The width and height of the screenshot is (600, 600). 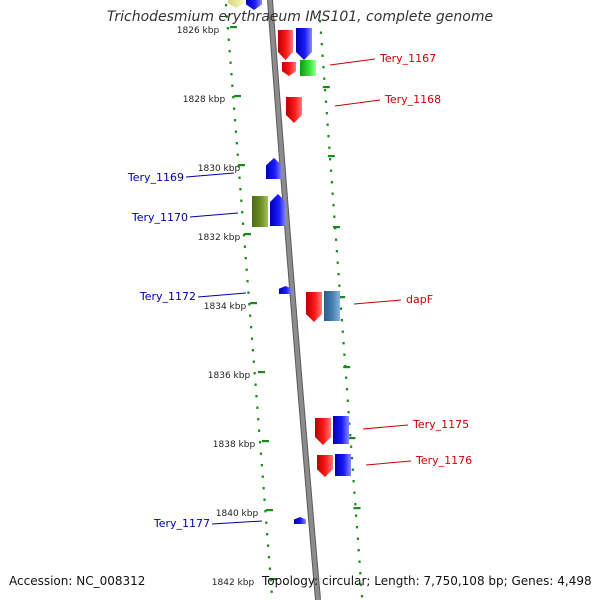 I want to click on gene-label: Tery_1169, so click(x=155, y=177).